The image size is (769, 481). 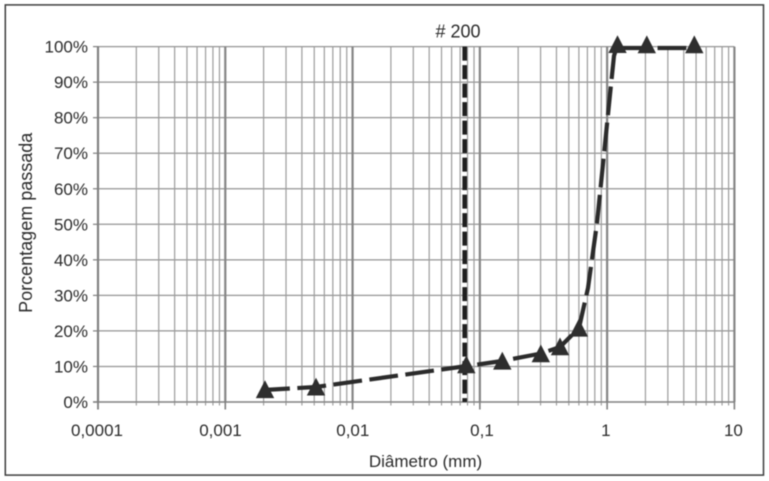 What do you see at coordinates (71, 331) in the screenshot?
I see `svg-text: 20%` at bounding box center [71, 331].